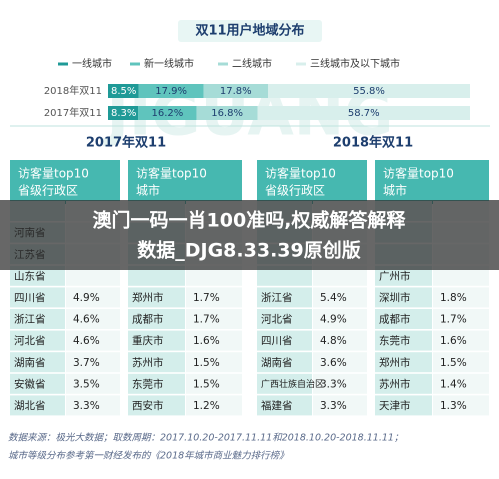  I want to click on row-name: 天津市, so click(395, 405).